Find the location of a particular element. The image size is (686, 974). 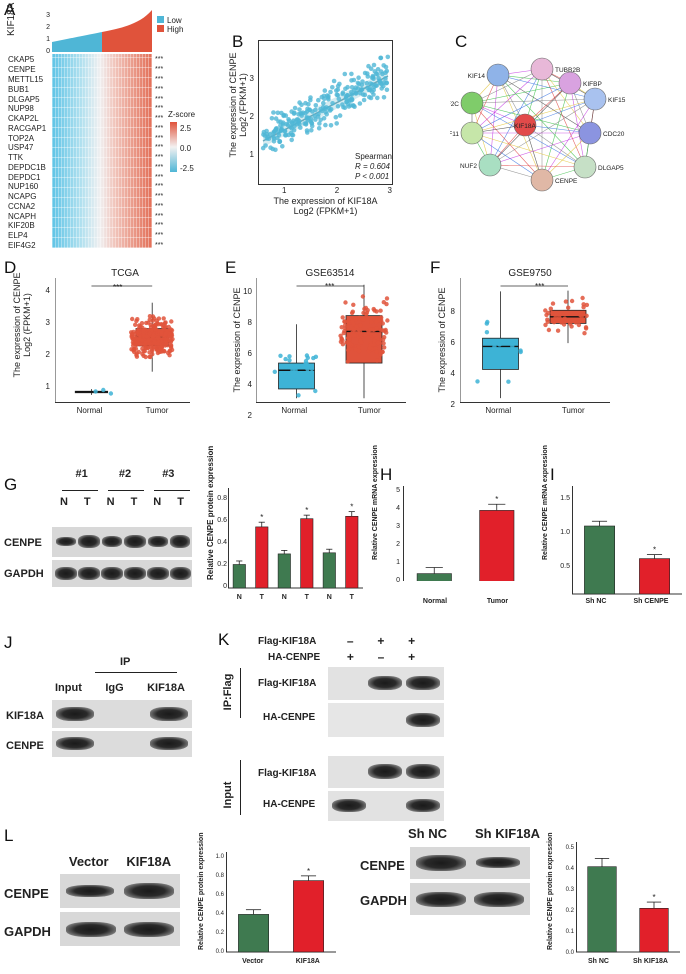

panel-d-title: TCGA is located at coordinates (125, 273).